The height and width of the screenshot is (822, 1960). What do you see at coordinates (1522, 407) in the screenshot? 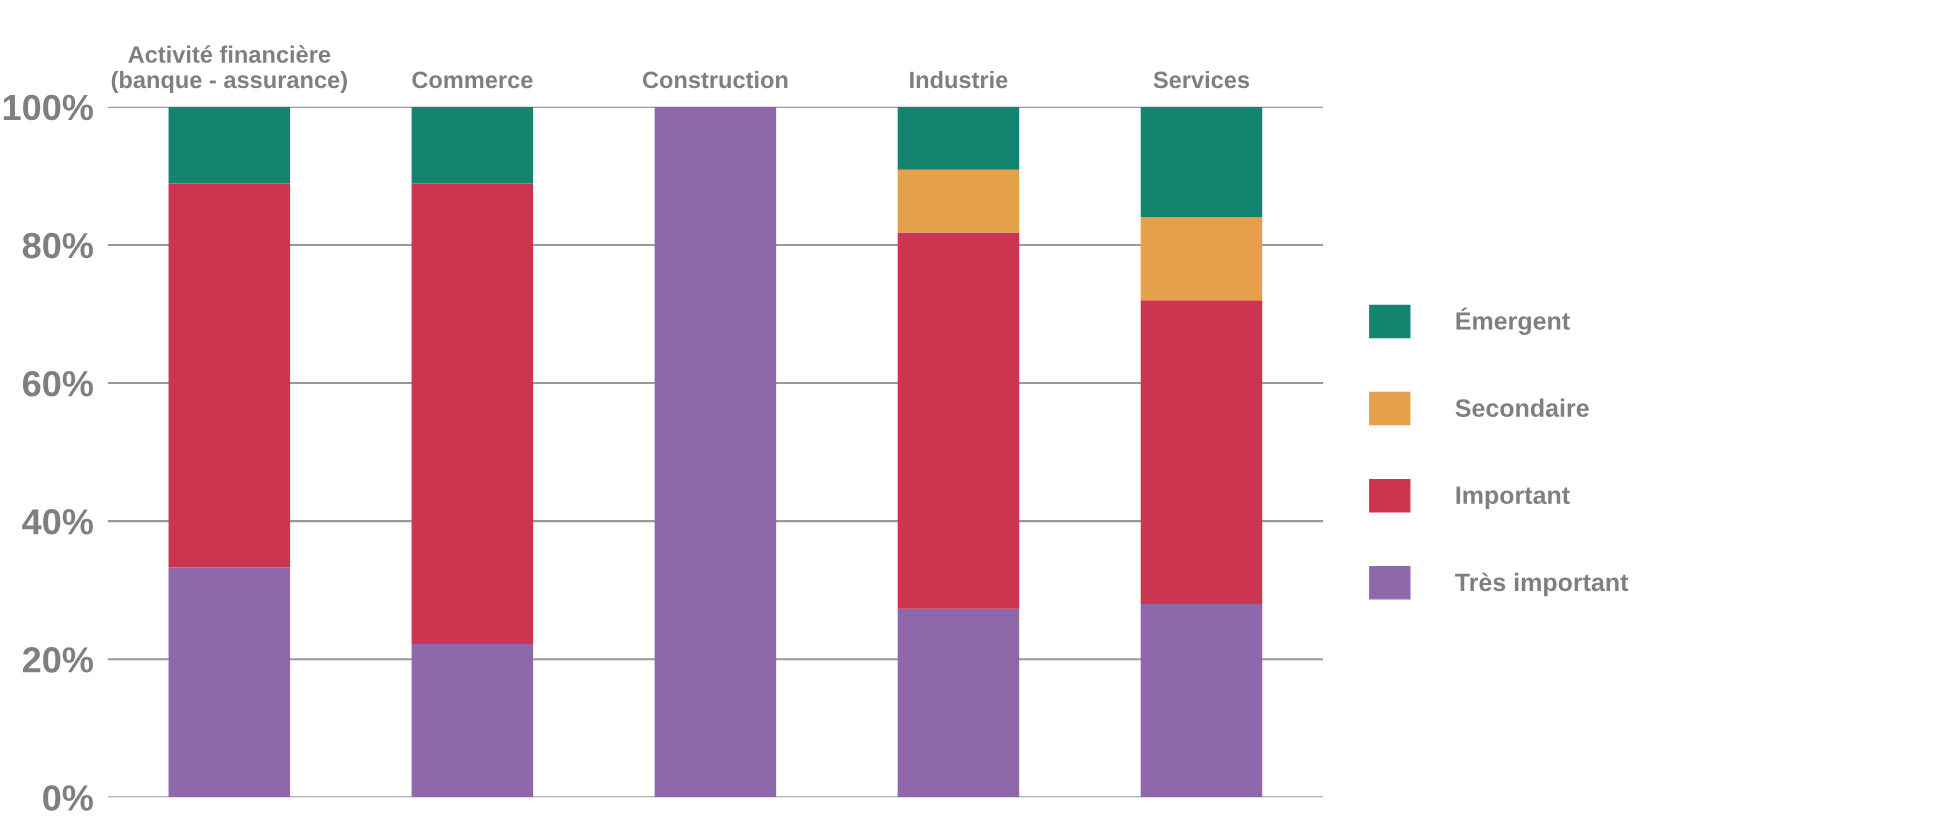
I see `legend-label: Secondaire` at bounding box center [1522, 407].